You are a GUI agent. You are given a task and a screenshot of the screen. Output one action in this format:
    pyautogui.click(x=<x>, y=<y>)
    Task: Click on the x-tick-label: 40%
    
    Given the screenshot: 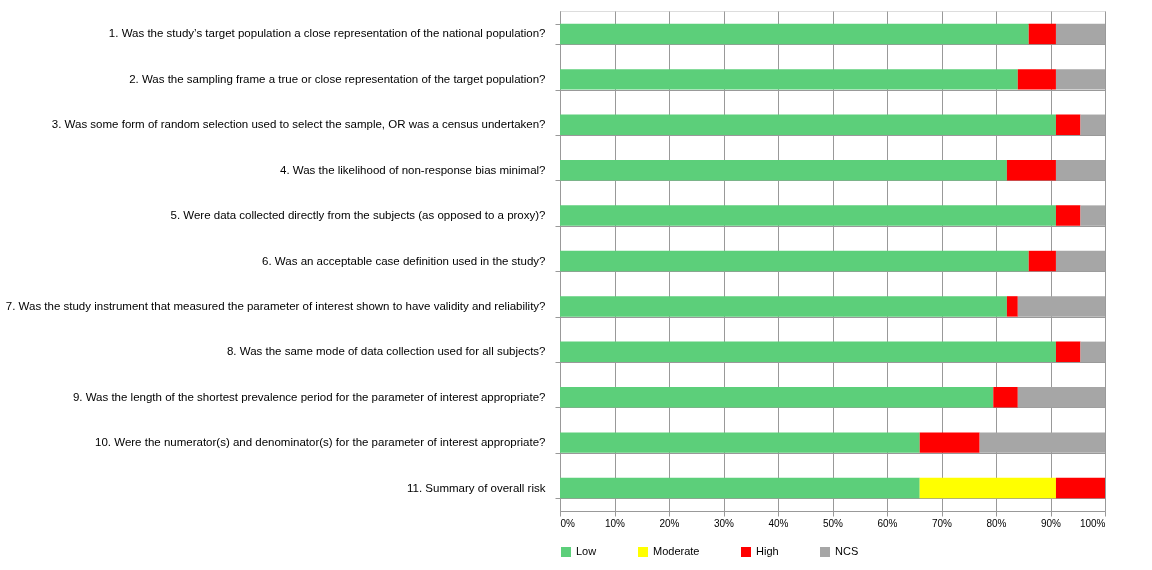 What is the action you would take?
    pyautogui.click(x=778, y=523)
    